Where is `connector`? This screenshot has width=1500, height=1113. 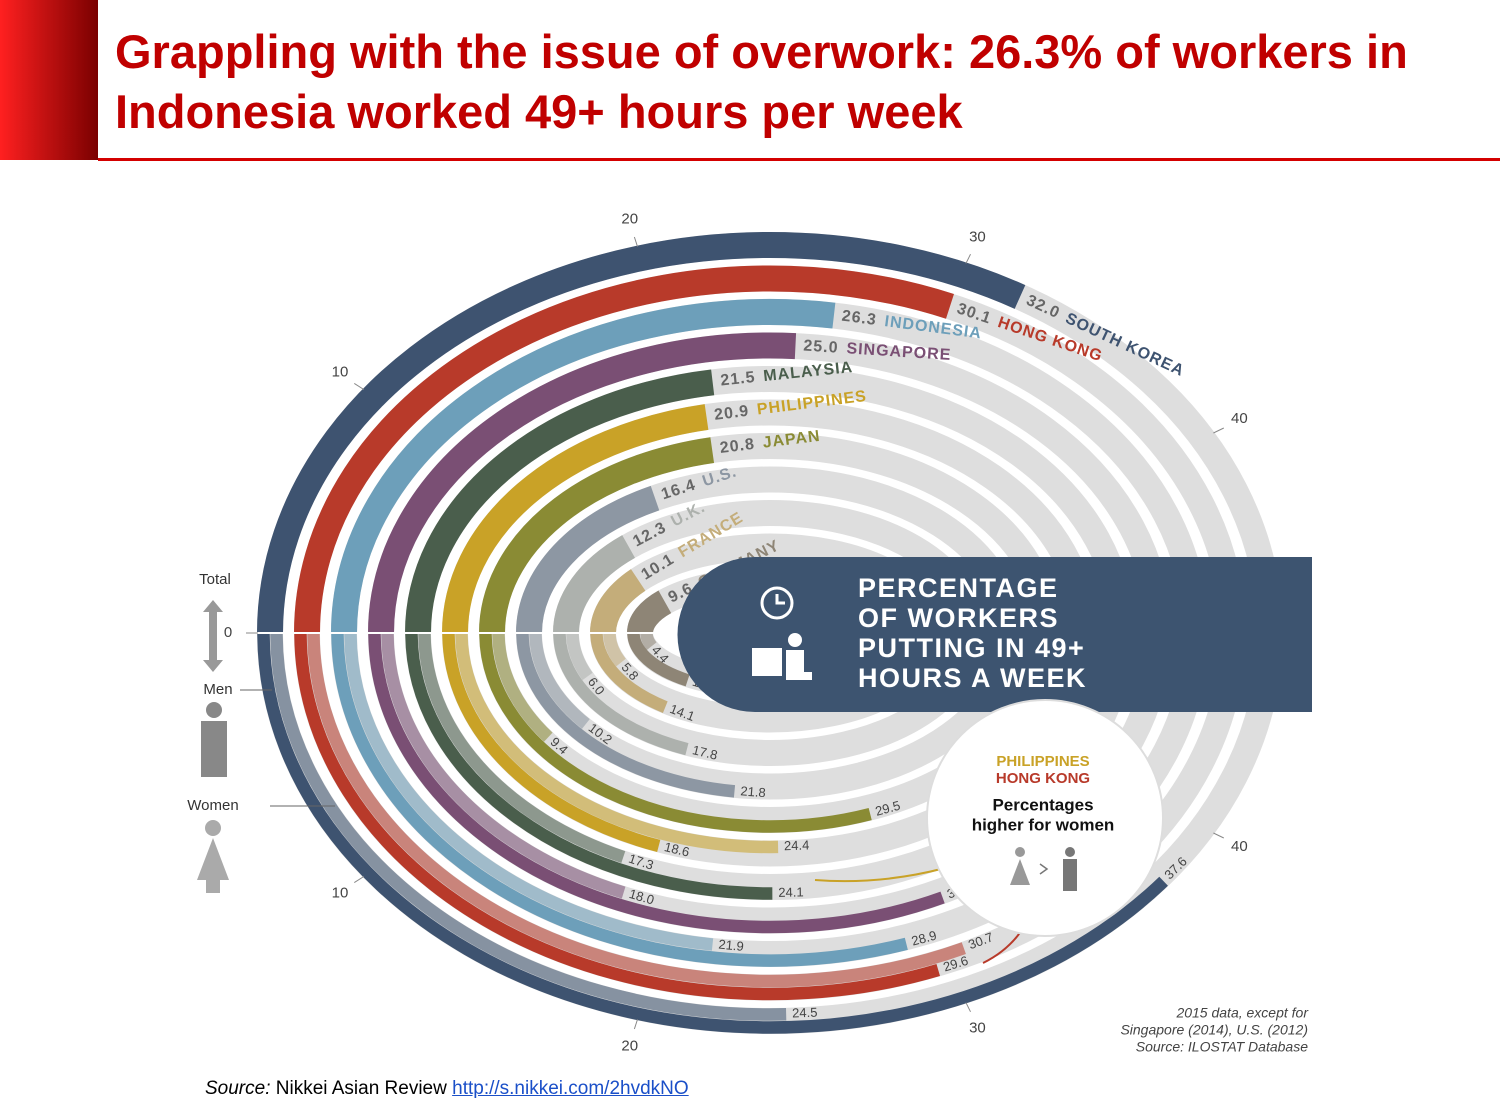 connector is located at coordinates (880, 875).